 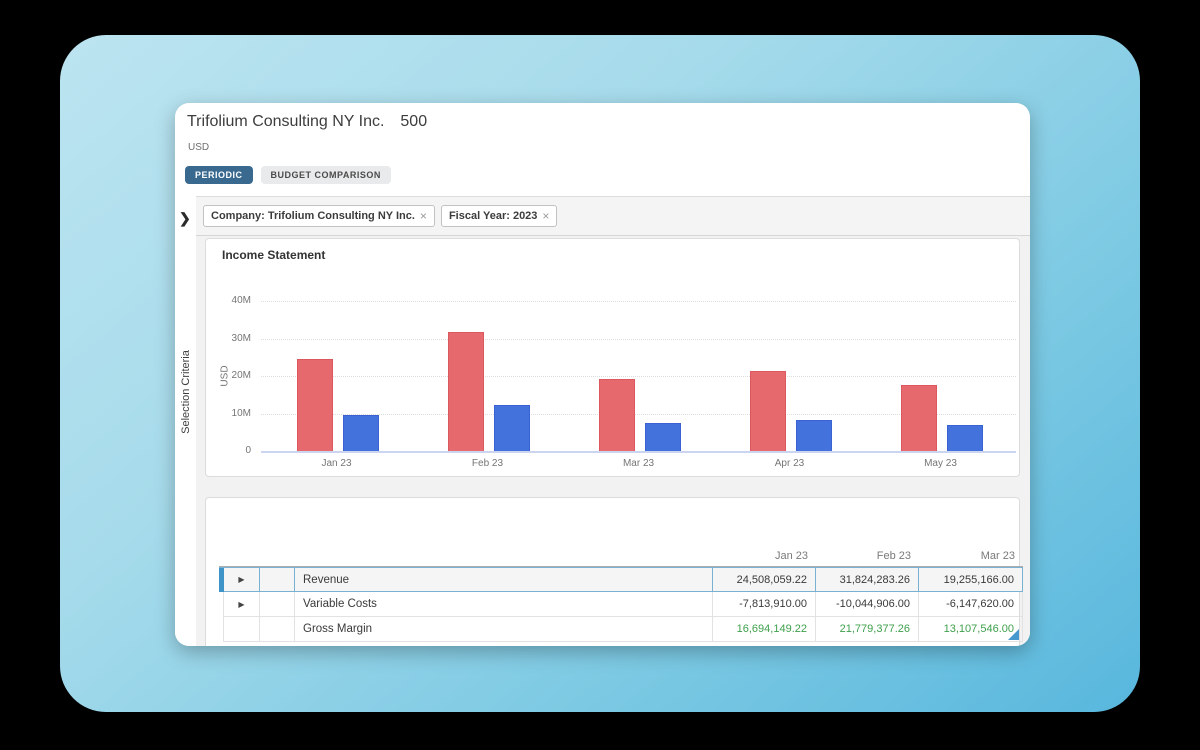 I want to click on currency-label: USD, so click(x=199, y=147).